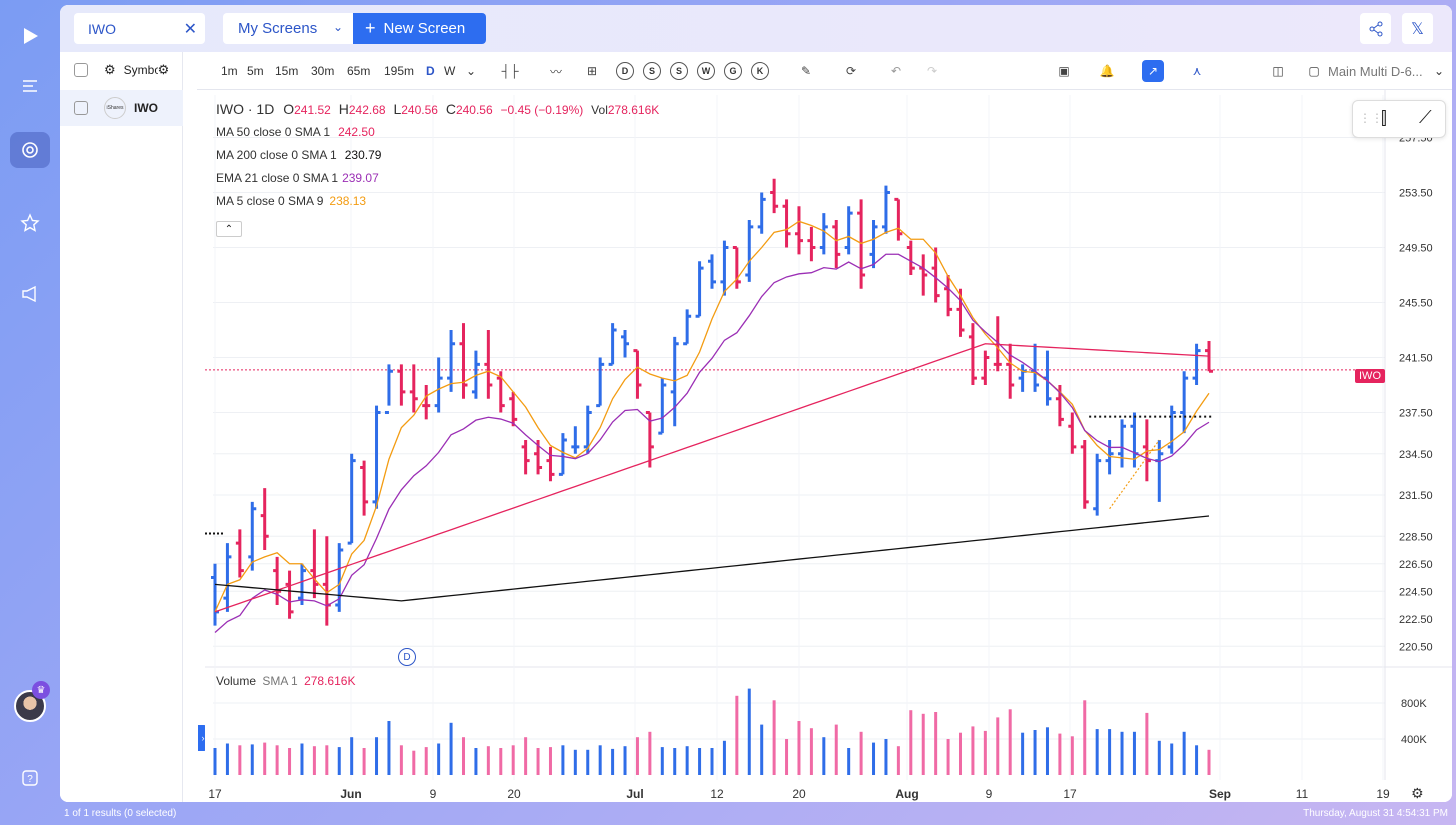 This screenshot has height=825, width=1456. I want to click on menu-icon, so click(30, 86).